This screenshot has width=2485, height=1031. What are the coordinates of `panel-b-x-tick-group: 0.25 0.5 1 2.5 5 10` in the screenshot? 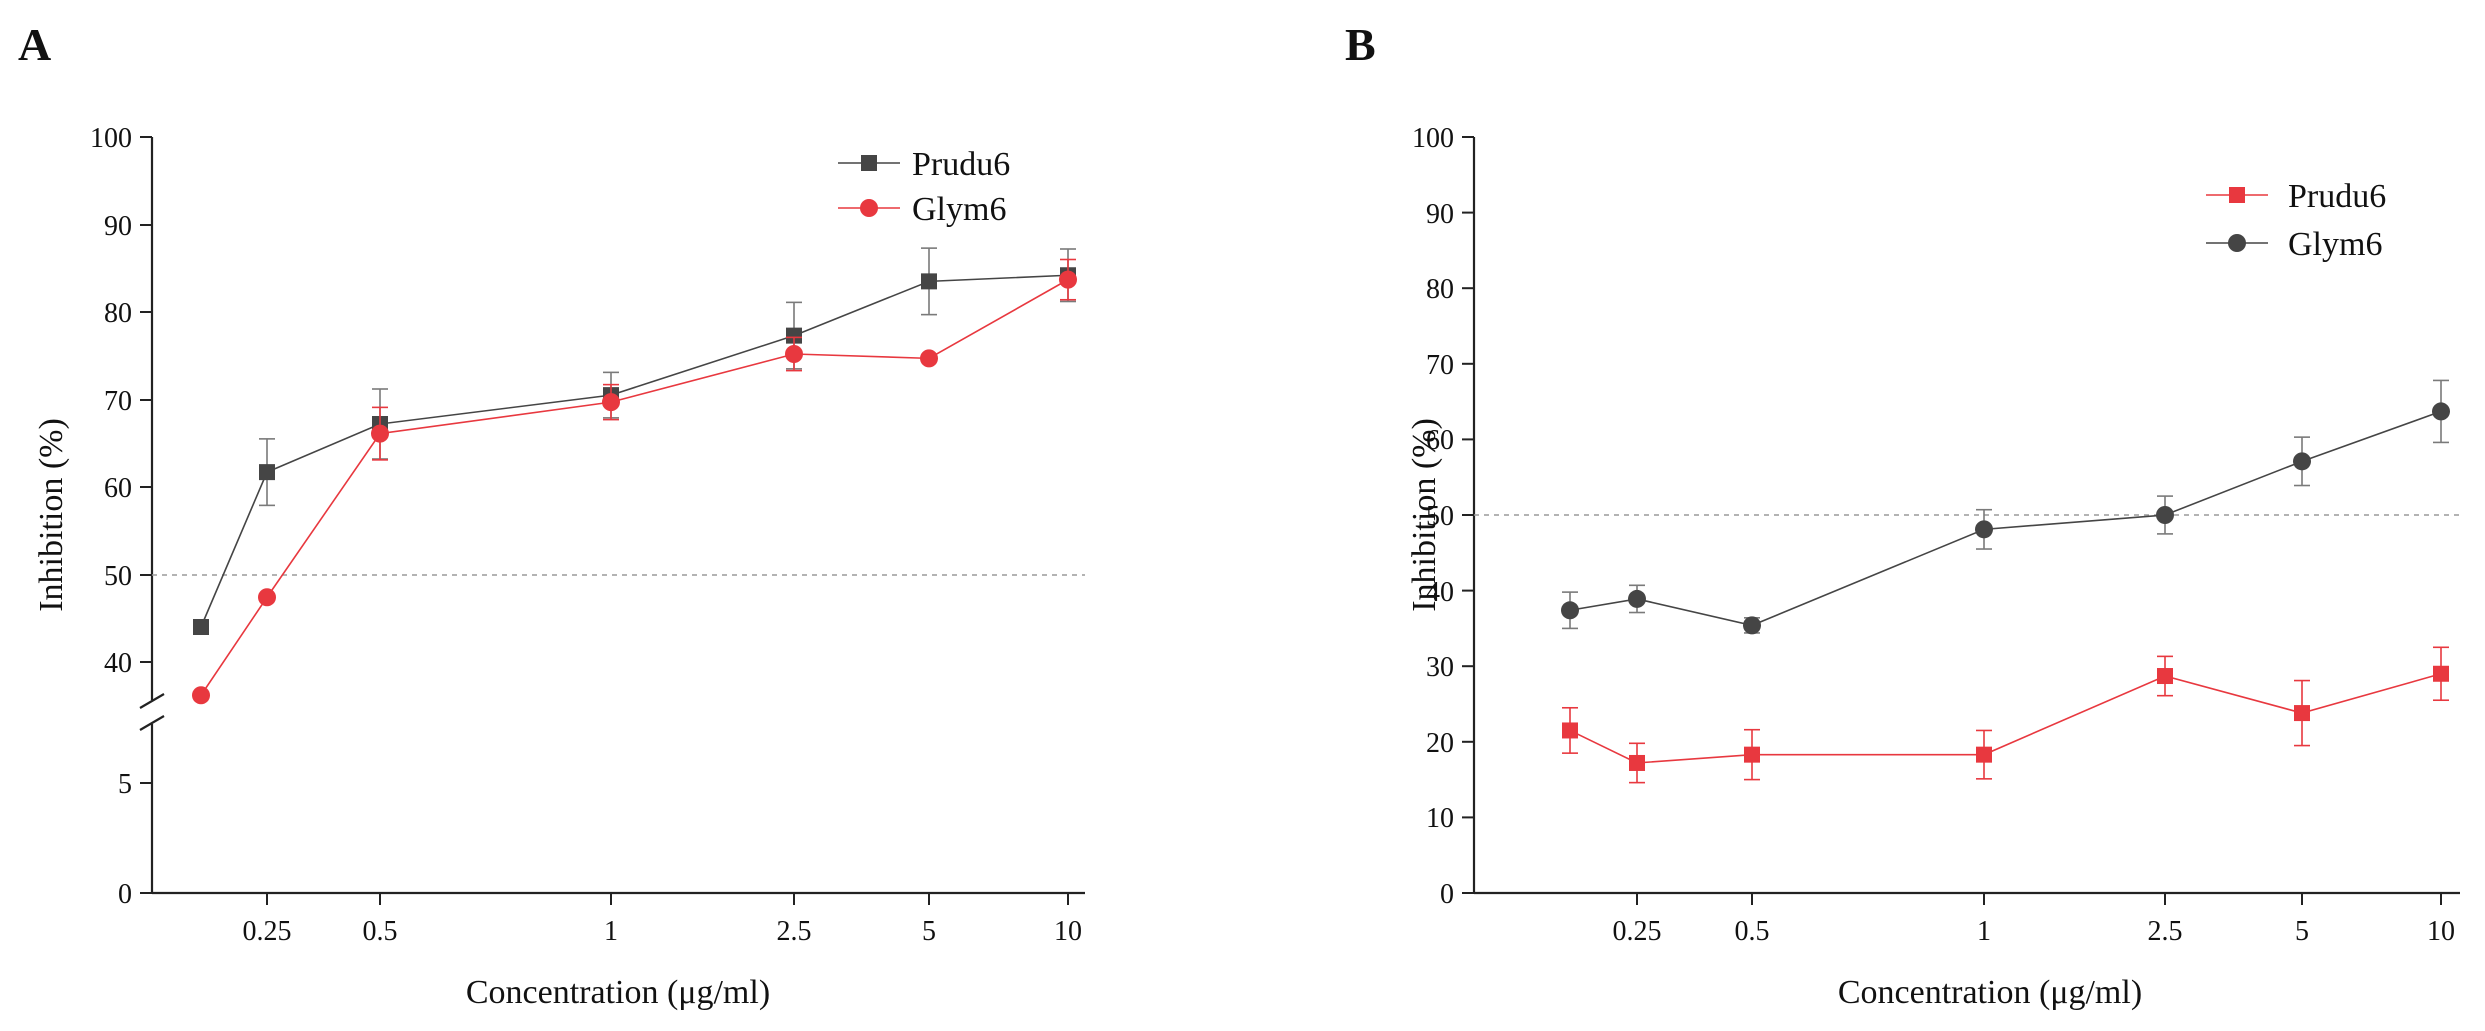 It's located at (2034, 920).